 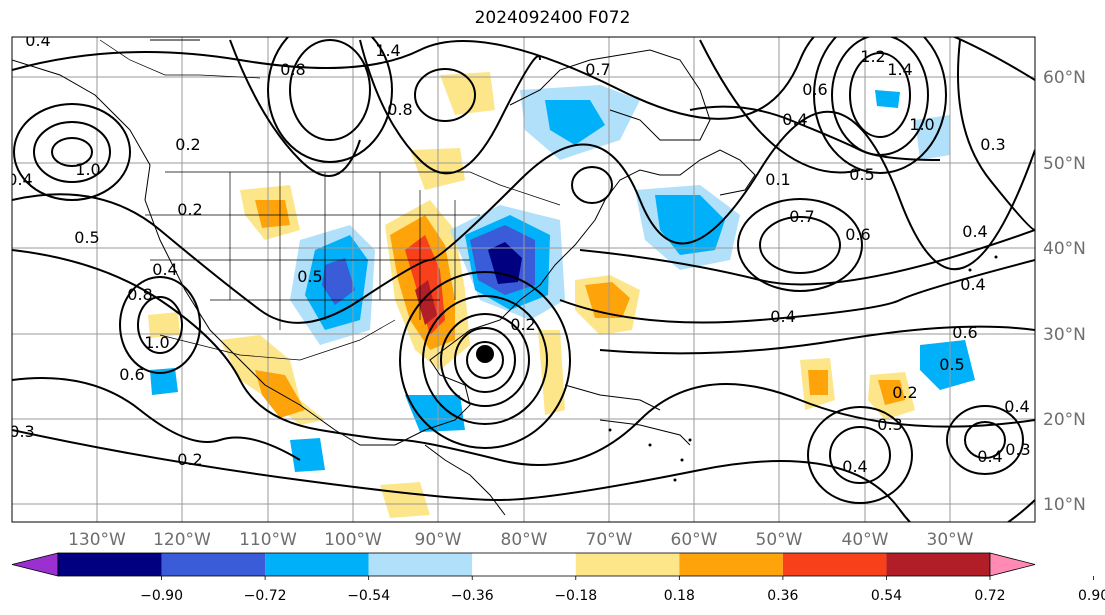 What do you see at coordinates (97, 540) in the screenshot?
I see `longitude-label: 130°W` at bounding box center [97, 540].